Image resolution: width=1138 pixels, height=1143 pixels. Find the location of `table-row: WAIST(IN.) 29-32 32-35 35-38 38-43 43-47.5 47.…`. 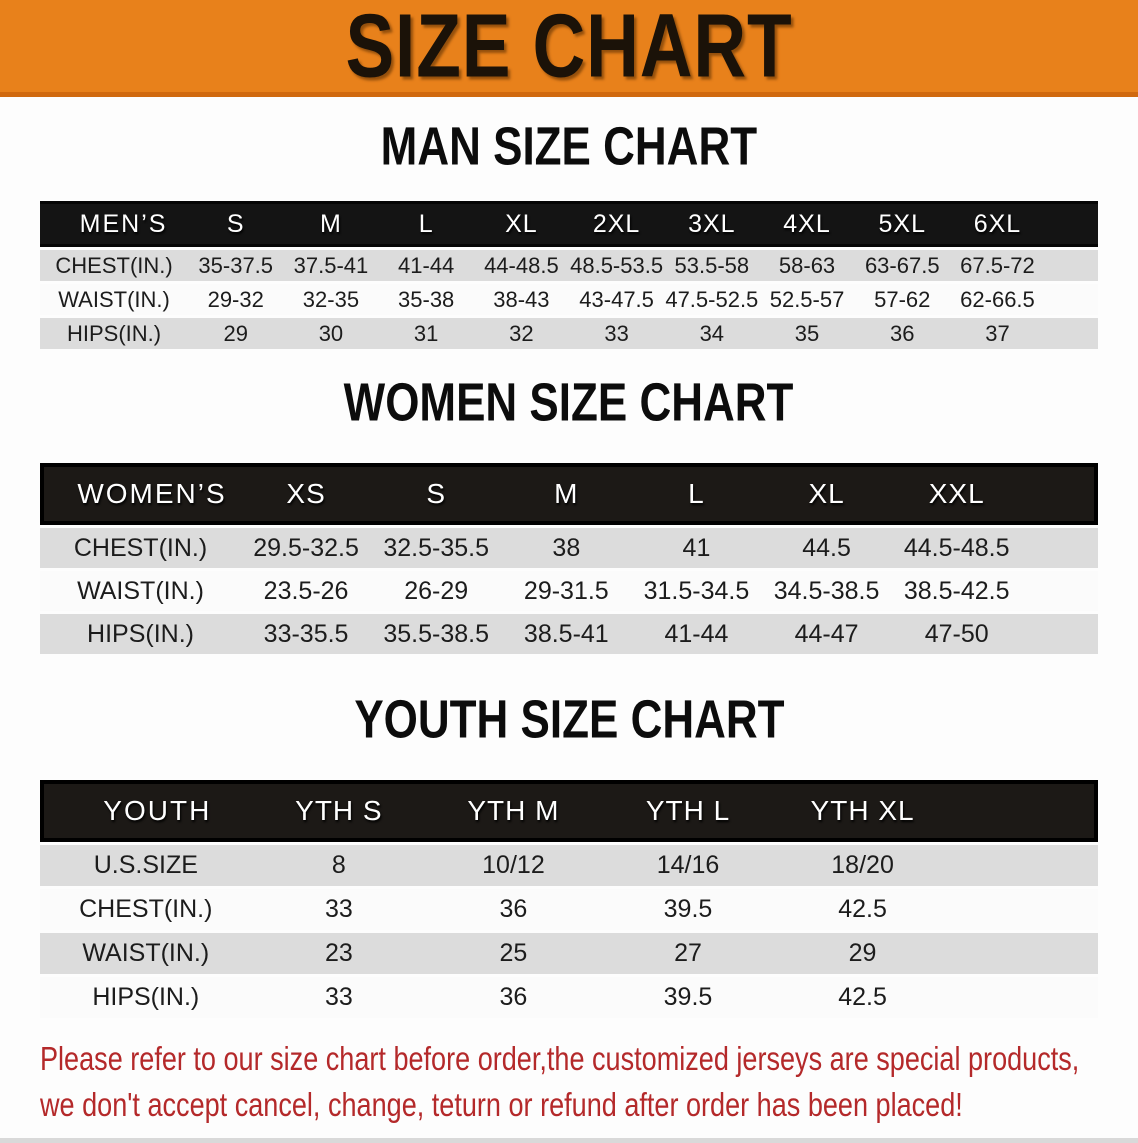

table-row: WAIST(IN.) 29-32 32-35 35-38 38-43 43-47.5 47.… is located at coordinates (569, 298).